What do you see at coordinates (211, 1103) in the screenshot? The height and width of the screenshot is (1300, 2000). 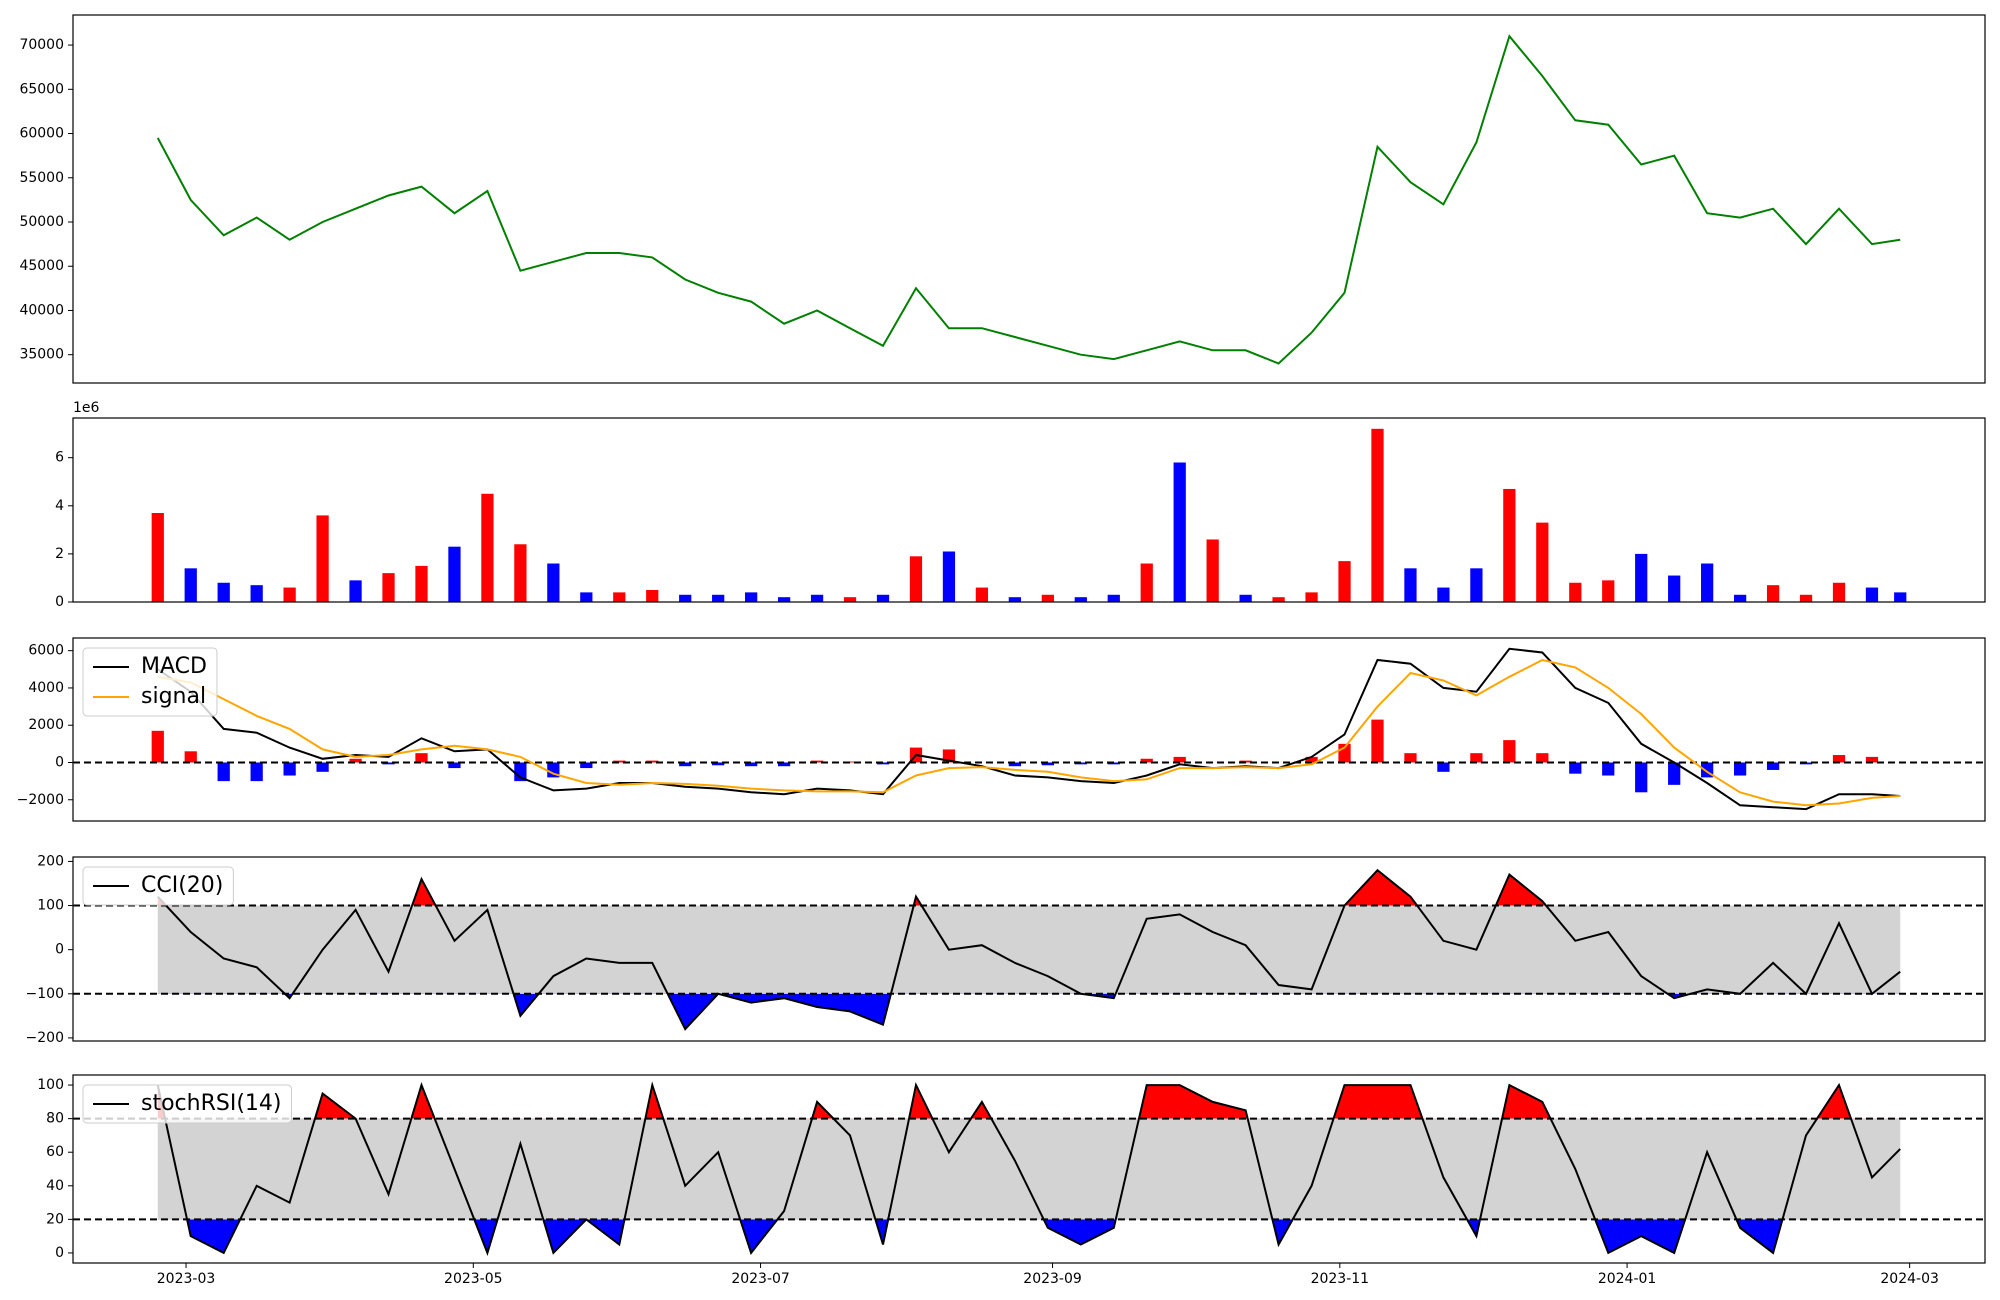 I see `legend-label: stochRSI(14)` at bounding box center [211, 1103].